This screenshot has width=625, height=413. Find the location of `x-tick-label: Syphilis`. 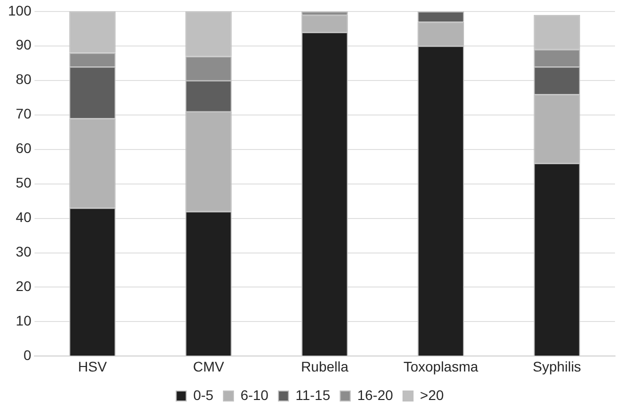

x-tick-label: Syphilis is located at coordinates (557, 366).